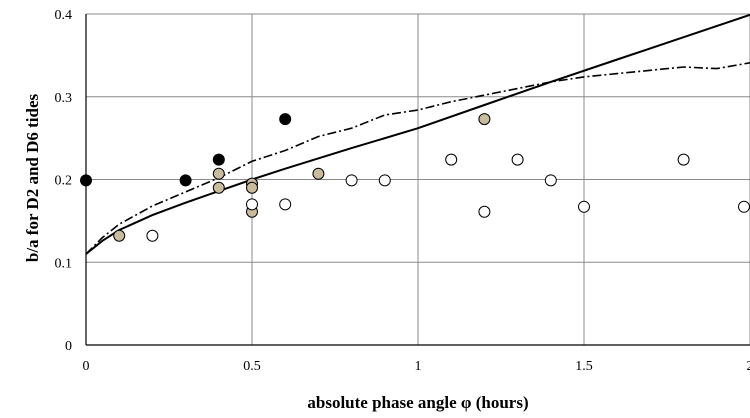  What do you see at coordinates (584, 366) in the screenshot?
I see `x-tick-label: 1.5` at bounding box center [584, 366].